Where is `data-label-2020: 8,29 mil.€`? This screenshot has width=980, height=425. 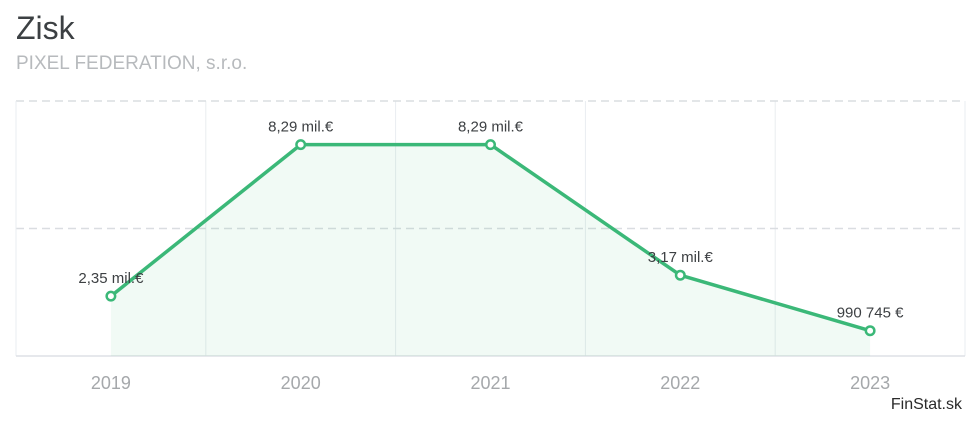 data-label-2020: 8,29 mil.€ is located at coordinates (301, 127).